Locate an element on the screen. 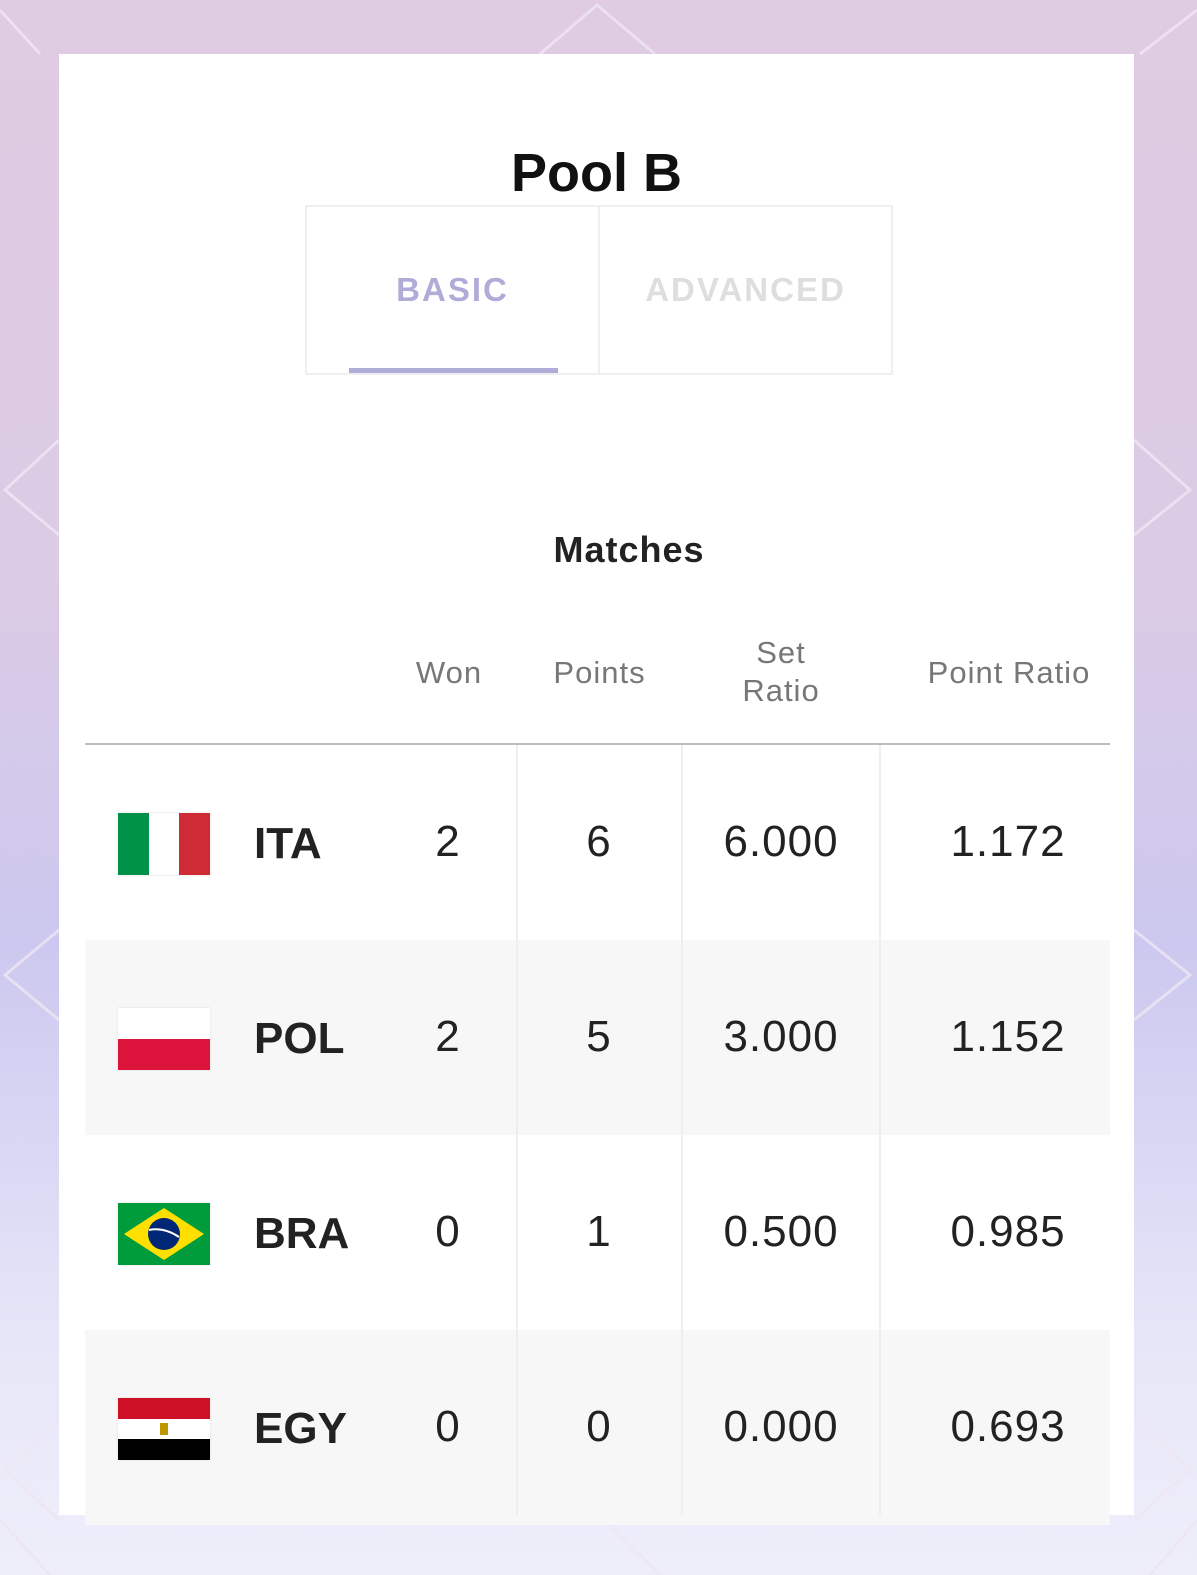 The width and height of the screenshot is (1197, 1575). cell-set-ratio: 6.000 is located at coordinates (781, 841).